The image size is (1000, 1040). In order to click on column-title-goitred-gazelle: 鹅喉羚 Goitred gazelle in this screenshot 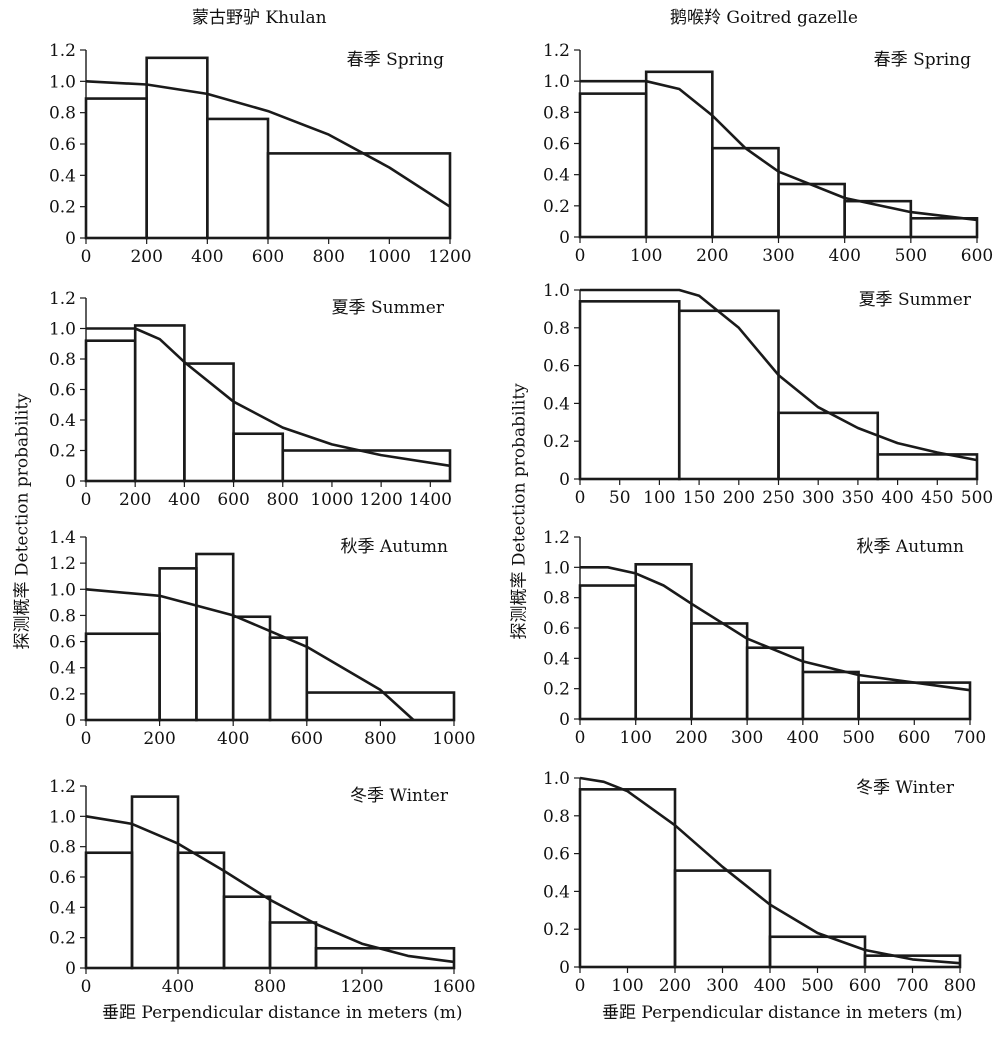, I will do `click(764, 18)`.